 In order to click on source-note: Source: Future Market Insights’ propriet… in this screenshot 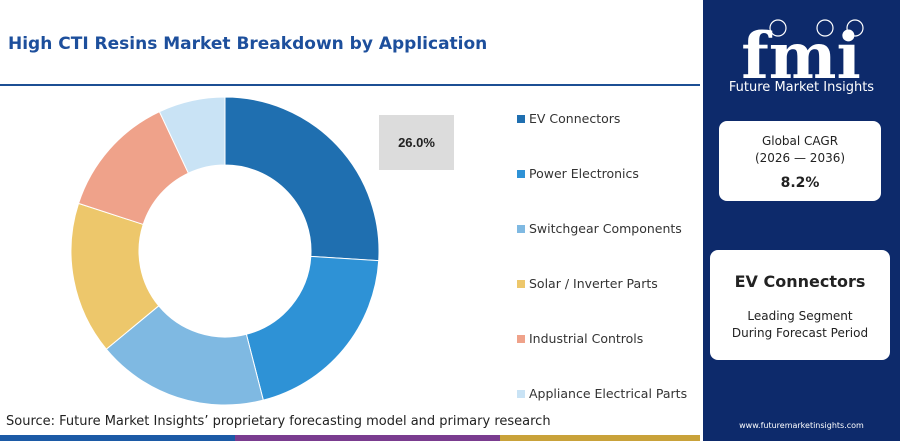, I will do `click(278, 421)`.